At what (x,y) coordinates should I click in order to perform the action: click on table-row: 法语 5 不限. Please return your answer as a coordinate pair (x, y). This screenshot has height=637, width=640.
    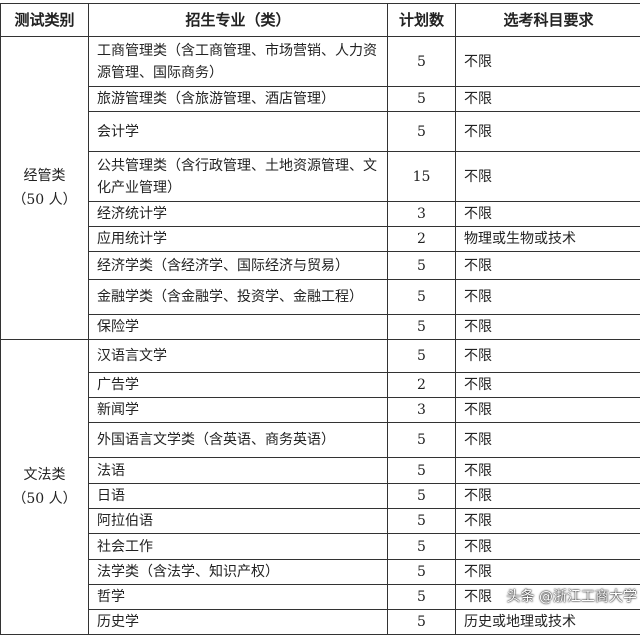
    Looking at the image, I should click on (320, 470).